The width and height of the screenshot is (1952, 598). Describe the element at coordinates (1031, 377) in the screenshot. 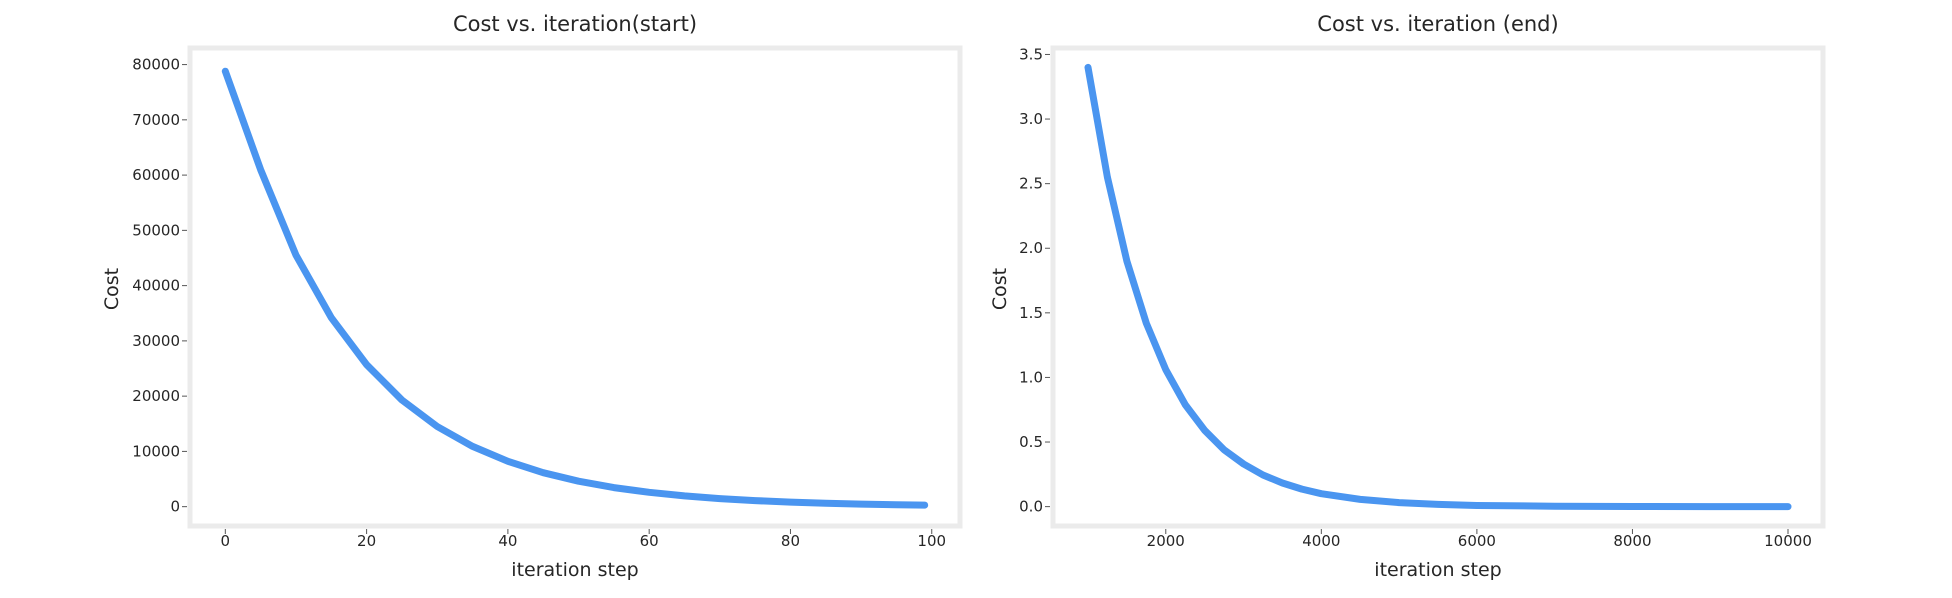

I see `y-tick-label: 1.0` at that location.